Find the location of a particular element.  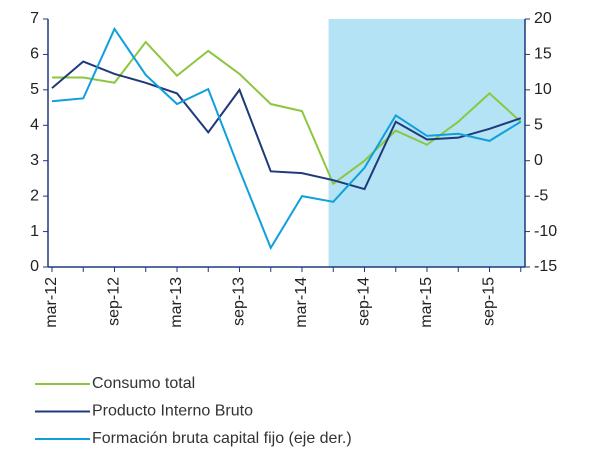

y-tick-label: 2 is located at coordinates (34, 195).